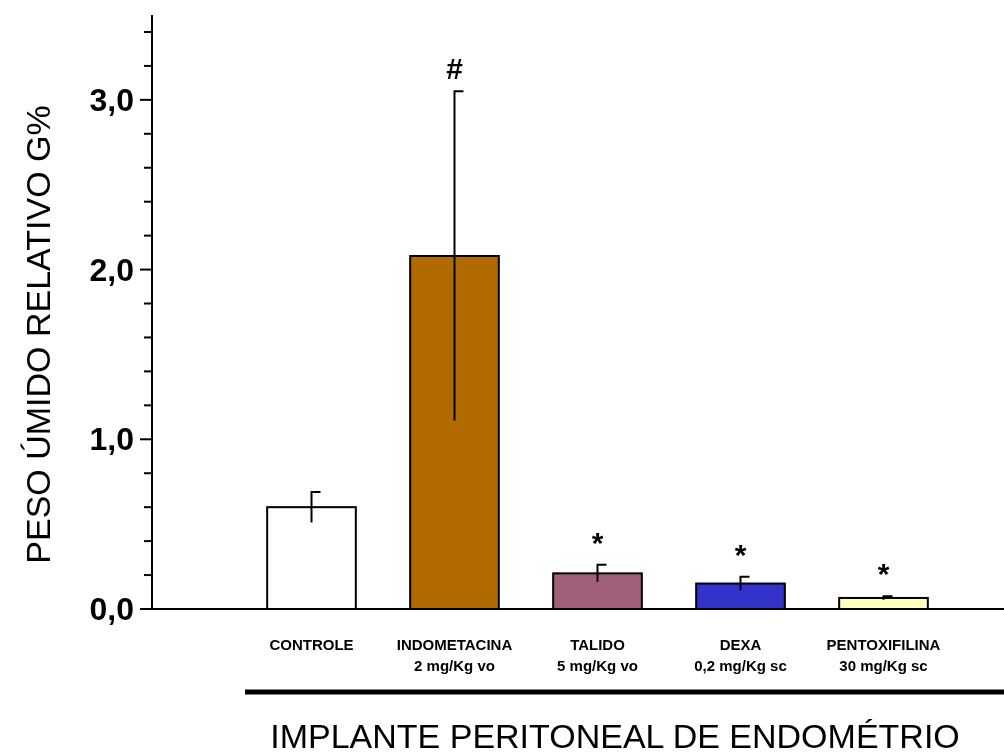 The width and height of the screenshot is (1004, 756). What do you see at coordinates (740, 655) in the screenshot?
I see `x-tick-label: DEXA 0,2 mg/Kg sc` at bounding box center [740, 655].